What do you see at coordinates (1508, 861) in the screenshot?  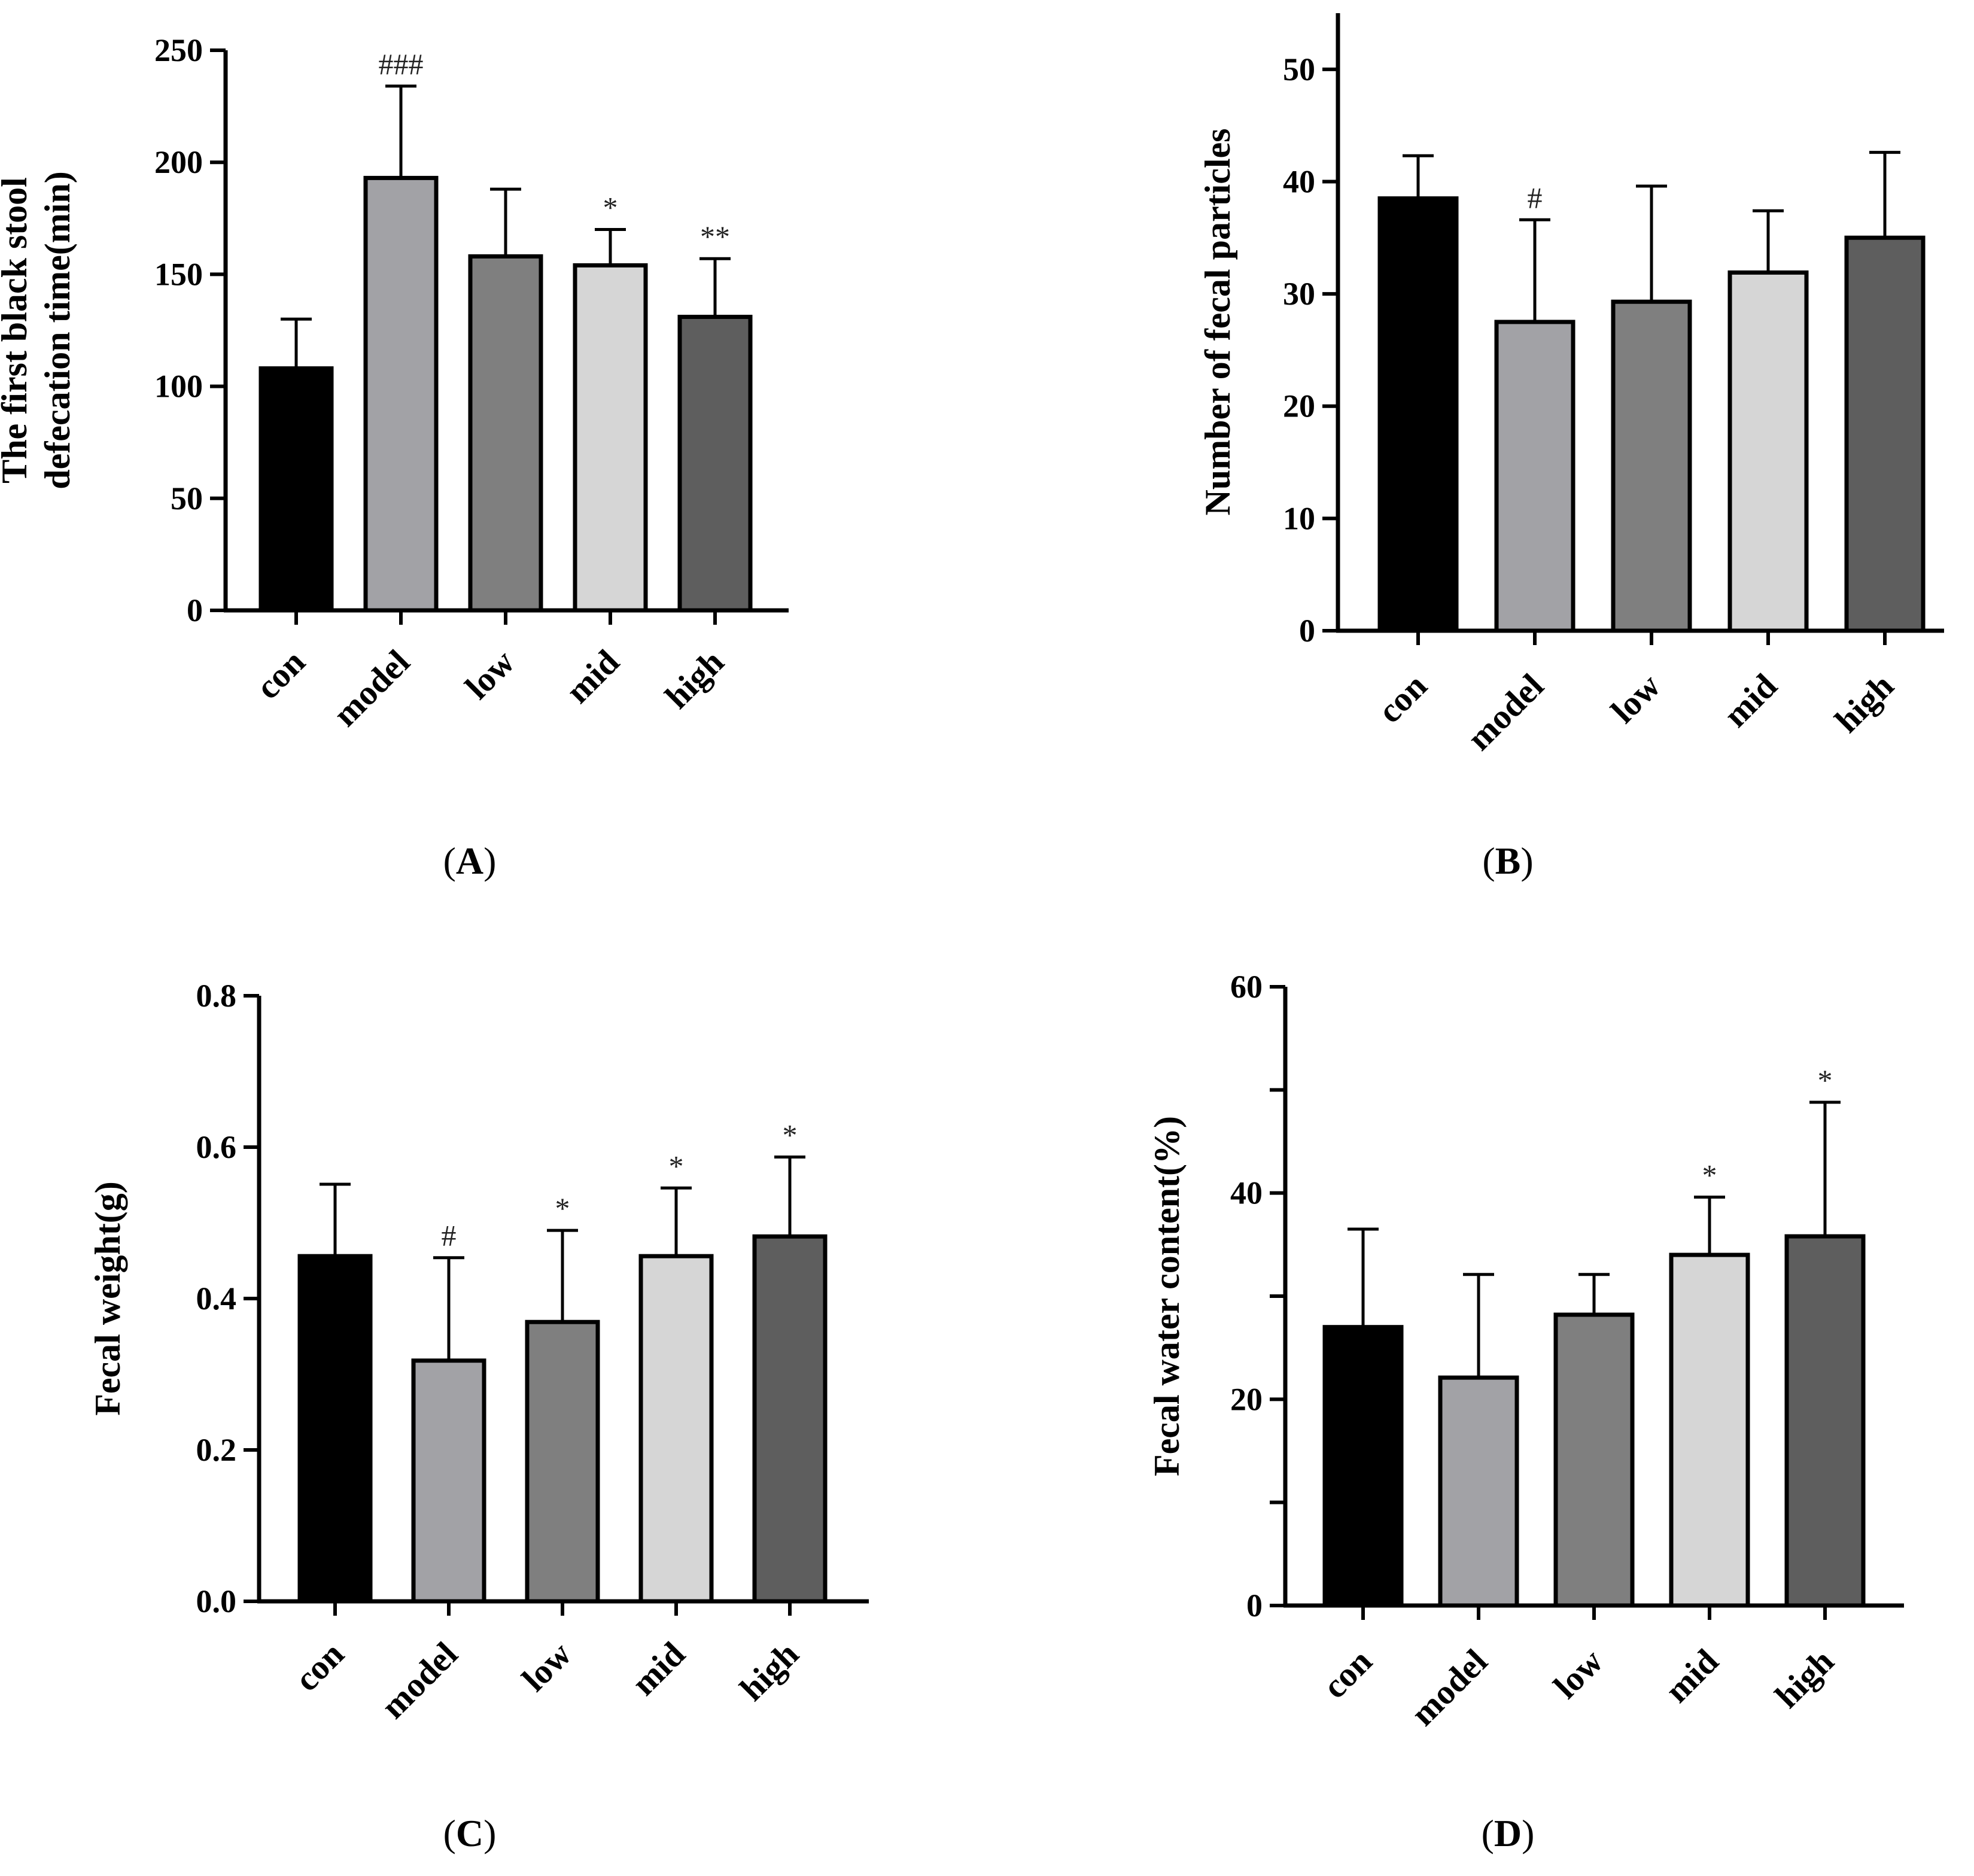 I see `panel-label: (B)` at bounding box center [1508, 861].